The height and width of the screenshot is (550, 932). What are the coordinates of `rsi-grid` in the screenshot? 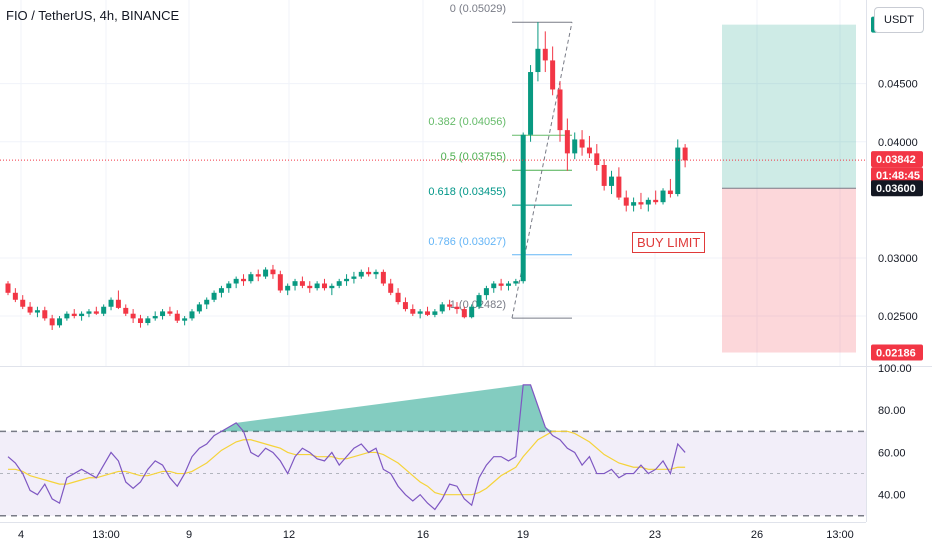 It's located at (433, 473).